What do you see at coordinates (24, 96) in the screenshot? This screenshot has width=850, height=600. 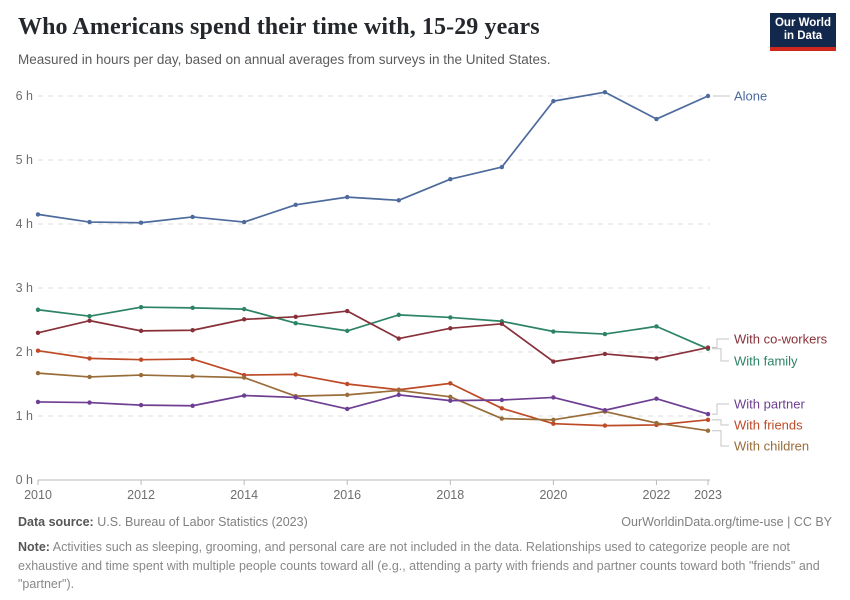 I see `y-tick-label: 6 h` at bounding box center [24, 96].